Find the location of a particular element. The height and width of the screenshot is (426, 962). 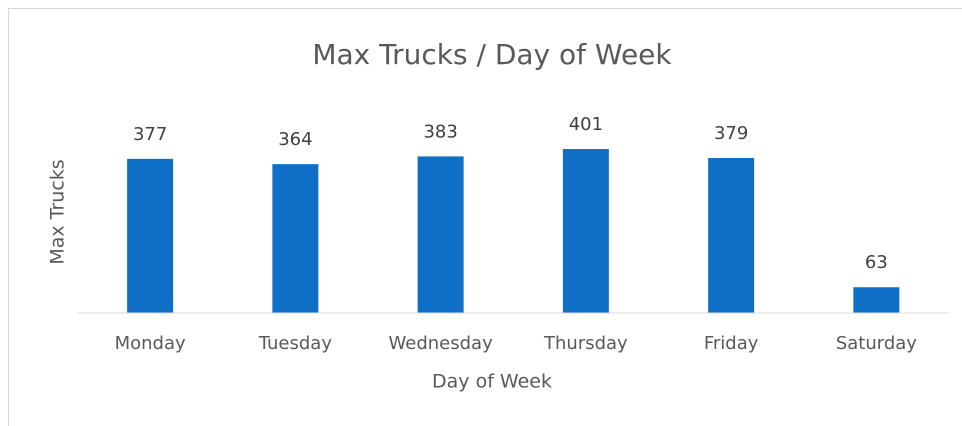

x-tick-label: Thursday is located at coordinates (585, 343).